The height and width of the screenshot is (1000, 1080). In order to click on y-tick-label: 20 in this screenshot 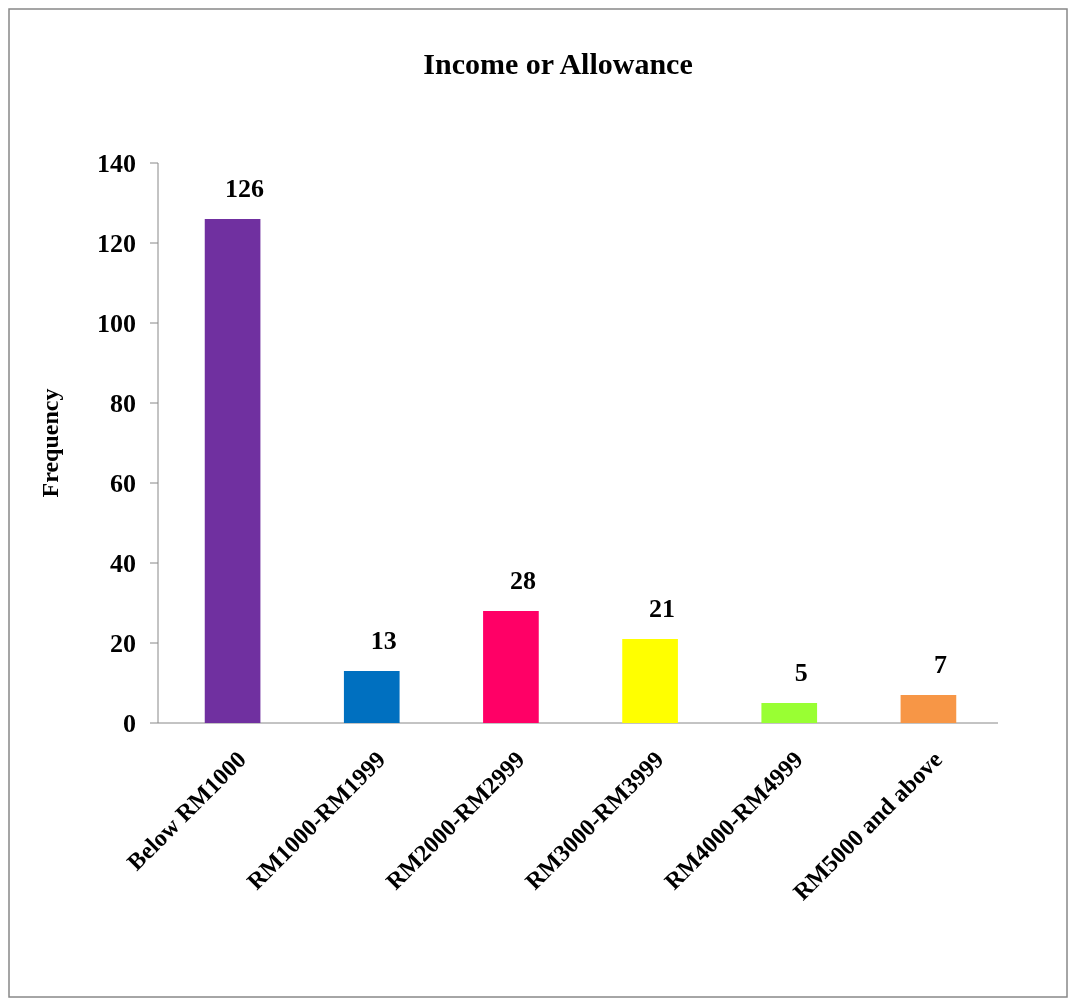, I will do `click(123, 644)`.